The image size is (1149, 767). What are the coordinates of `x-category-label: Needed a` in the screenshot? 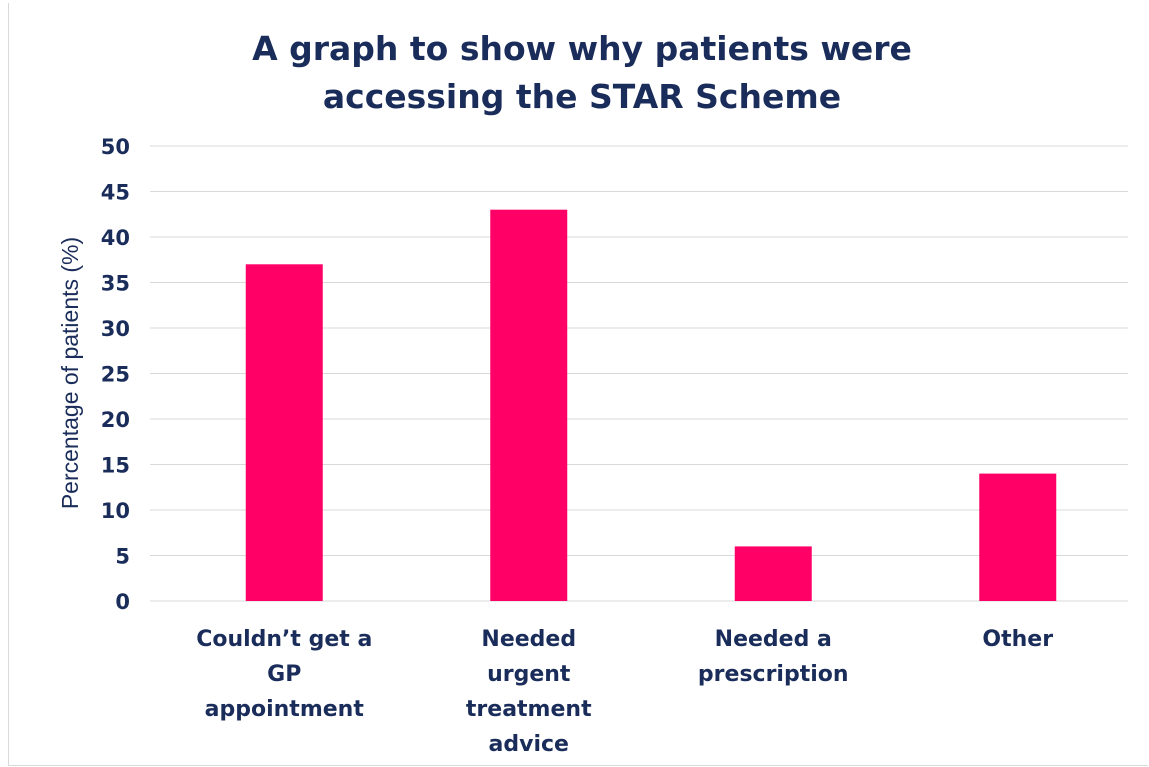 It's located at (773, 639).